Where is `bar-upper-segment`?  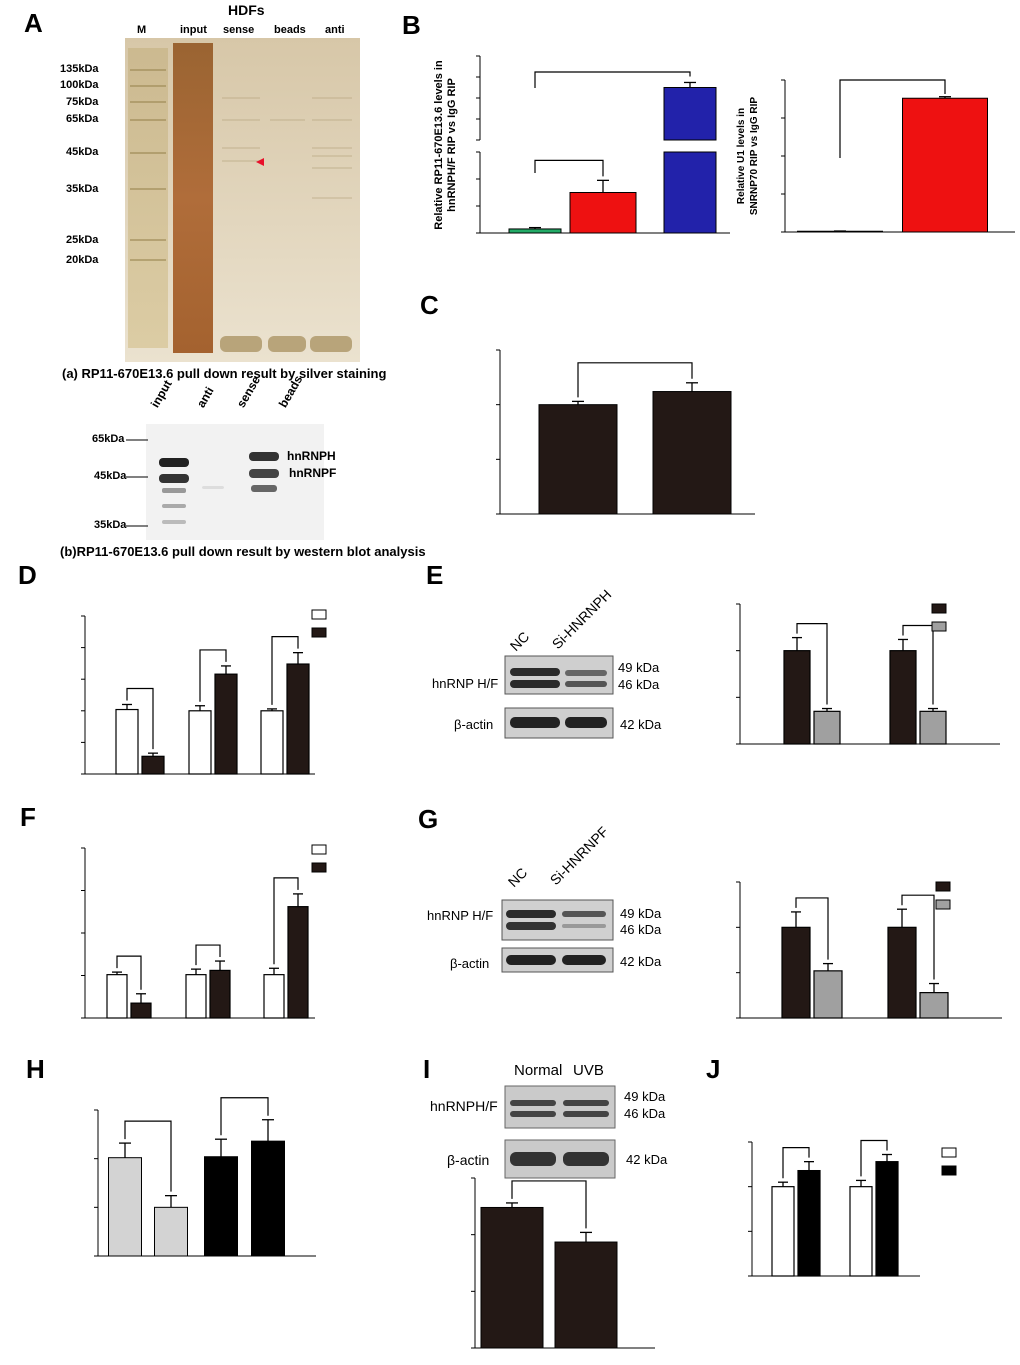 bar-upper-segment is located at coordinates (690, 114).